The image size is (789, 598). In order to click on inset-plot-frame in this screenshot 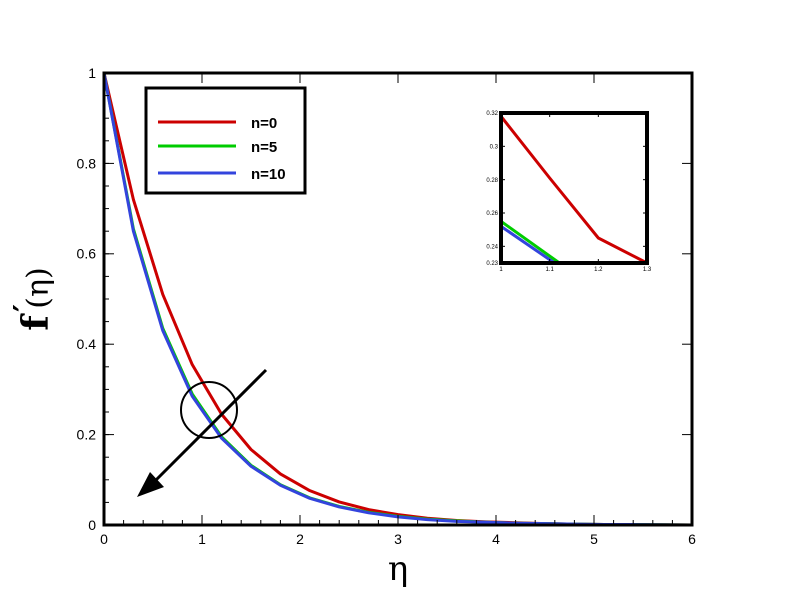, I will do `click(574, 188)`.